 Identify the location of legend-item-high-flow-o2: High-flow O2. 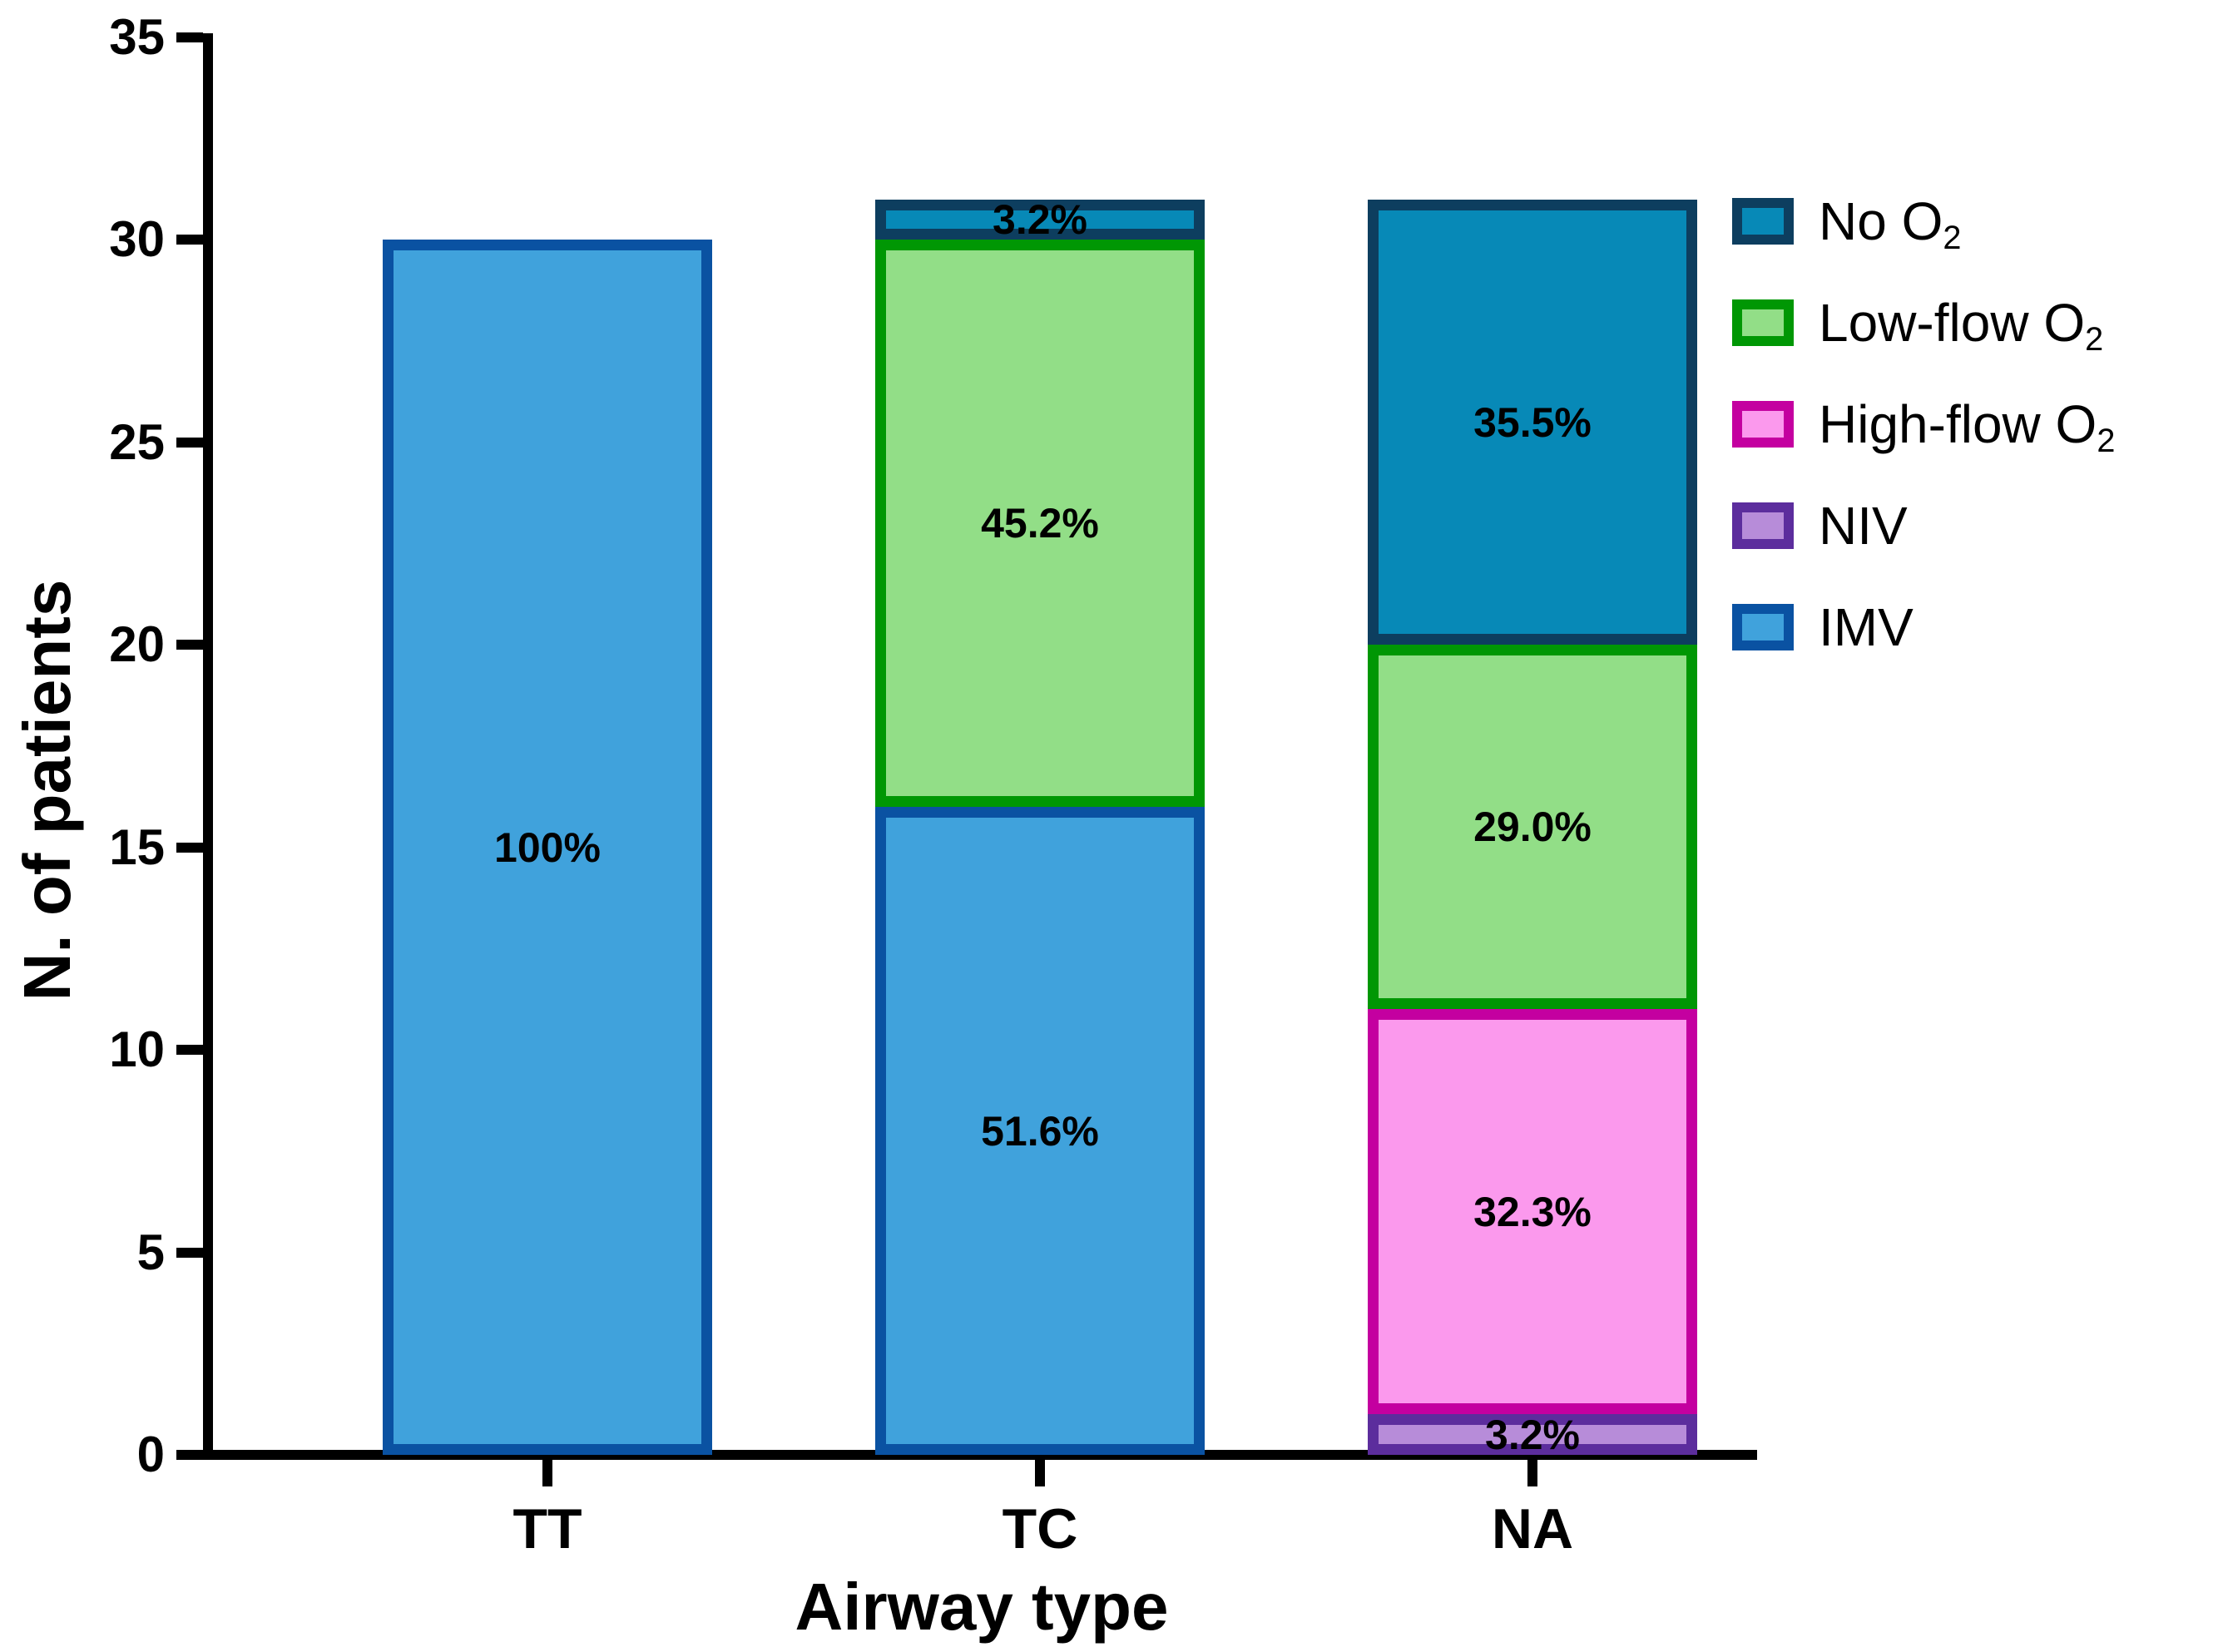
(1967, 426).